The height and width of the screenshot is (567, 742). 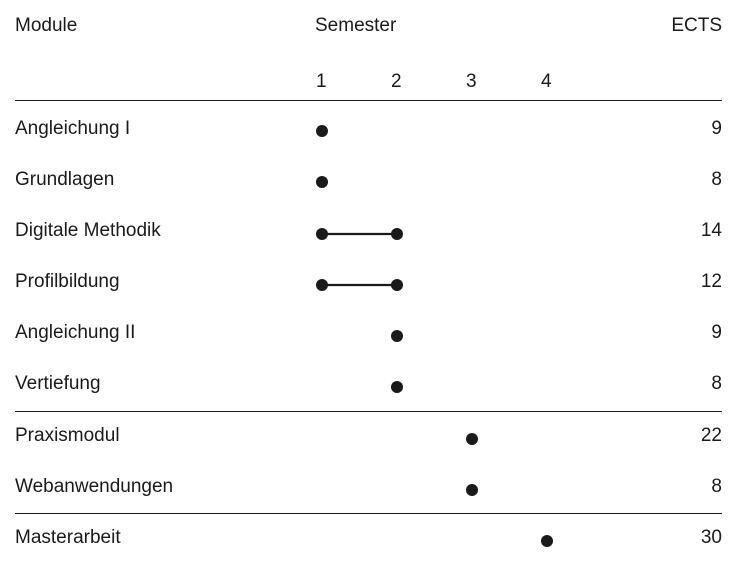 I want to click on module-name: Digitale Methodik, so click(x=88, y=230).